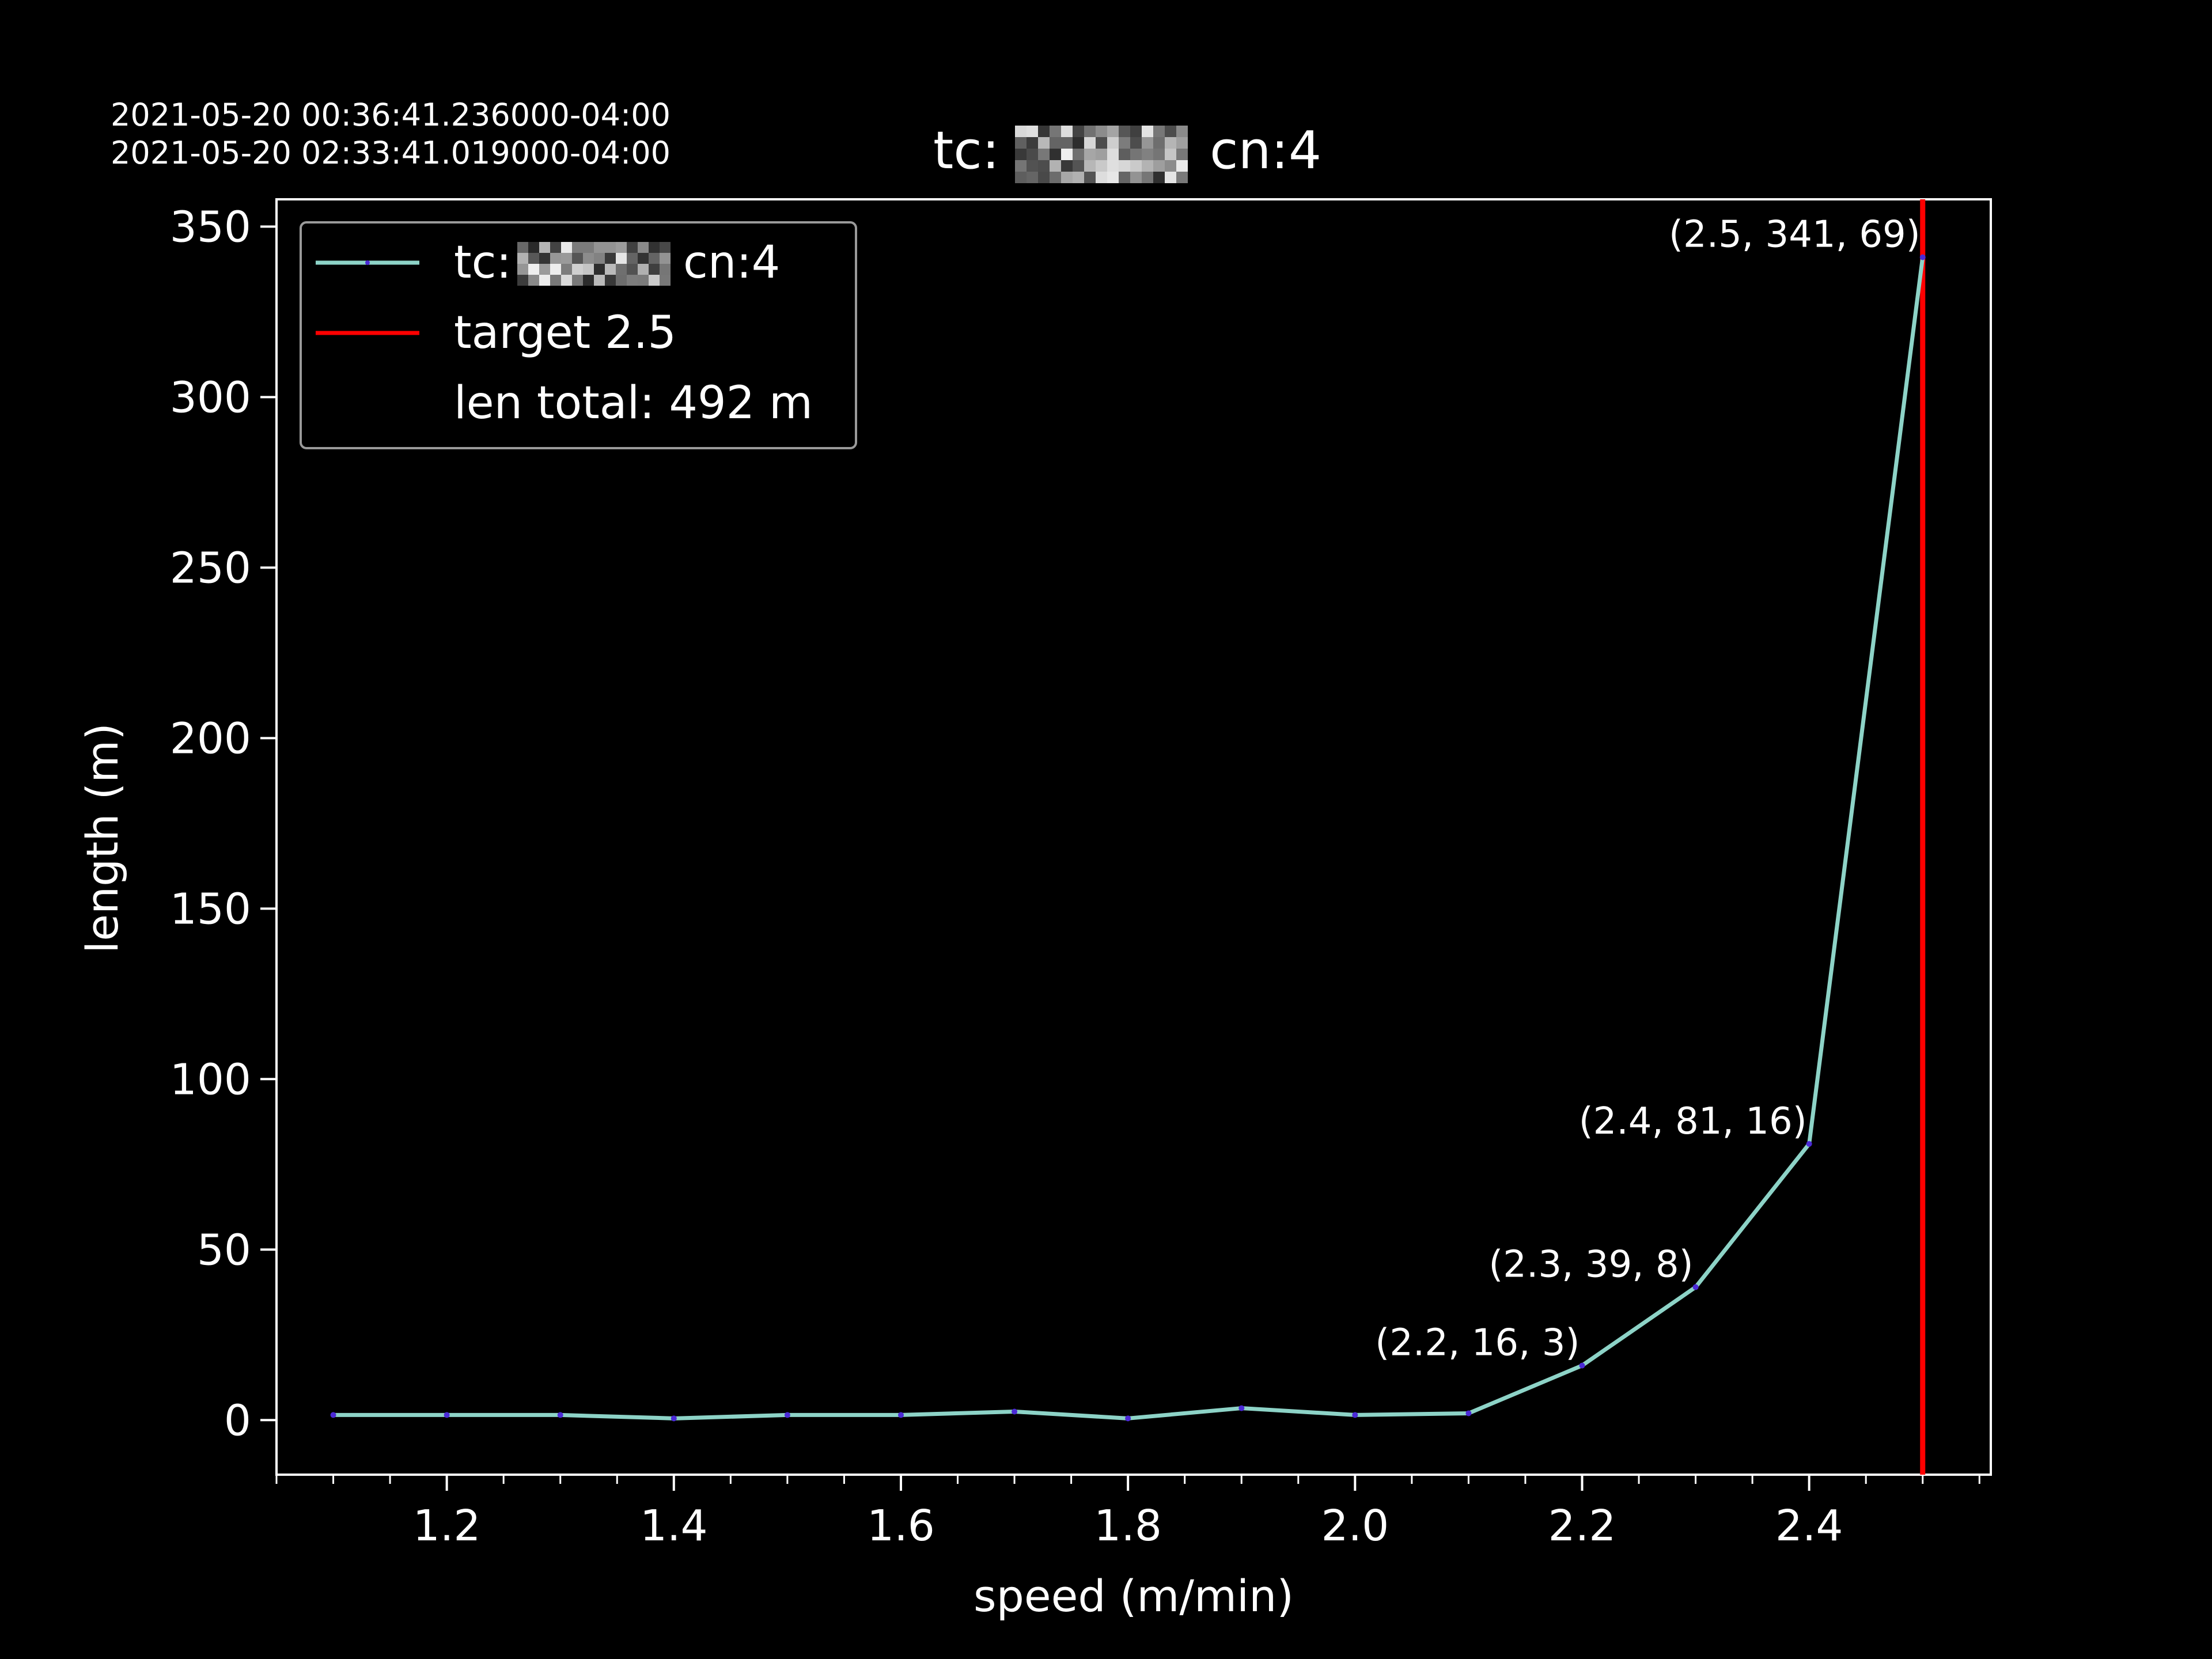  What do you see at coordinates (210, 909) in the screenshot?
I see `y-tick-label: 150` at bounding box center [210, 909].